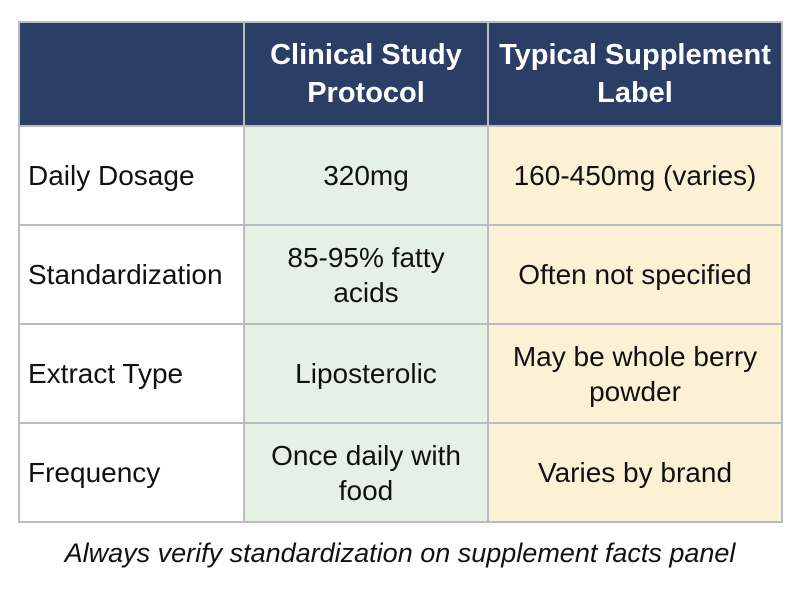  I want to click on clinical-value: Liposterolic, so click(366, 373).